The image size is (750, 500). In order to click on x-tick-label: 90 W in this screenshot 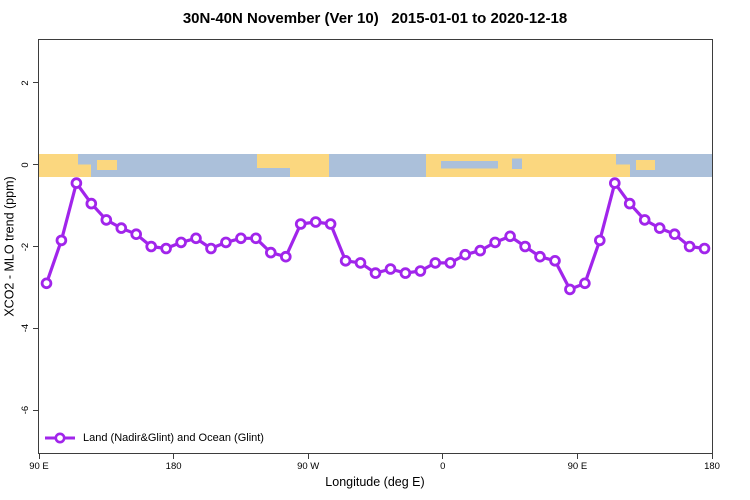, I will do `click(308, 466)`.